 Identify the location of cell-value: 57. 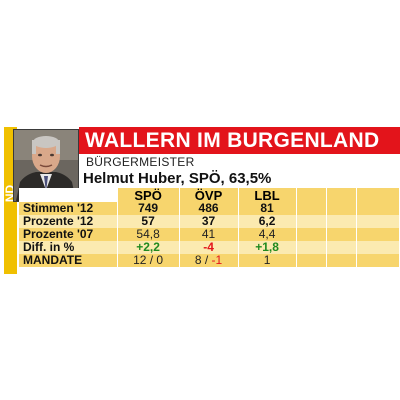
(149, 221).